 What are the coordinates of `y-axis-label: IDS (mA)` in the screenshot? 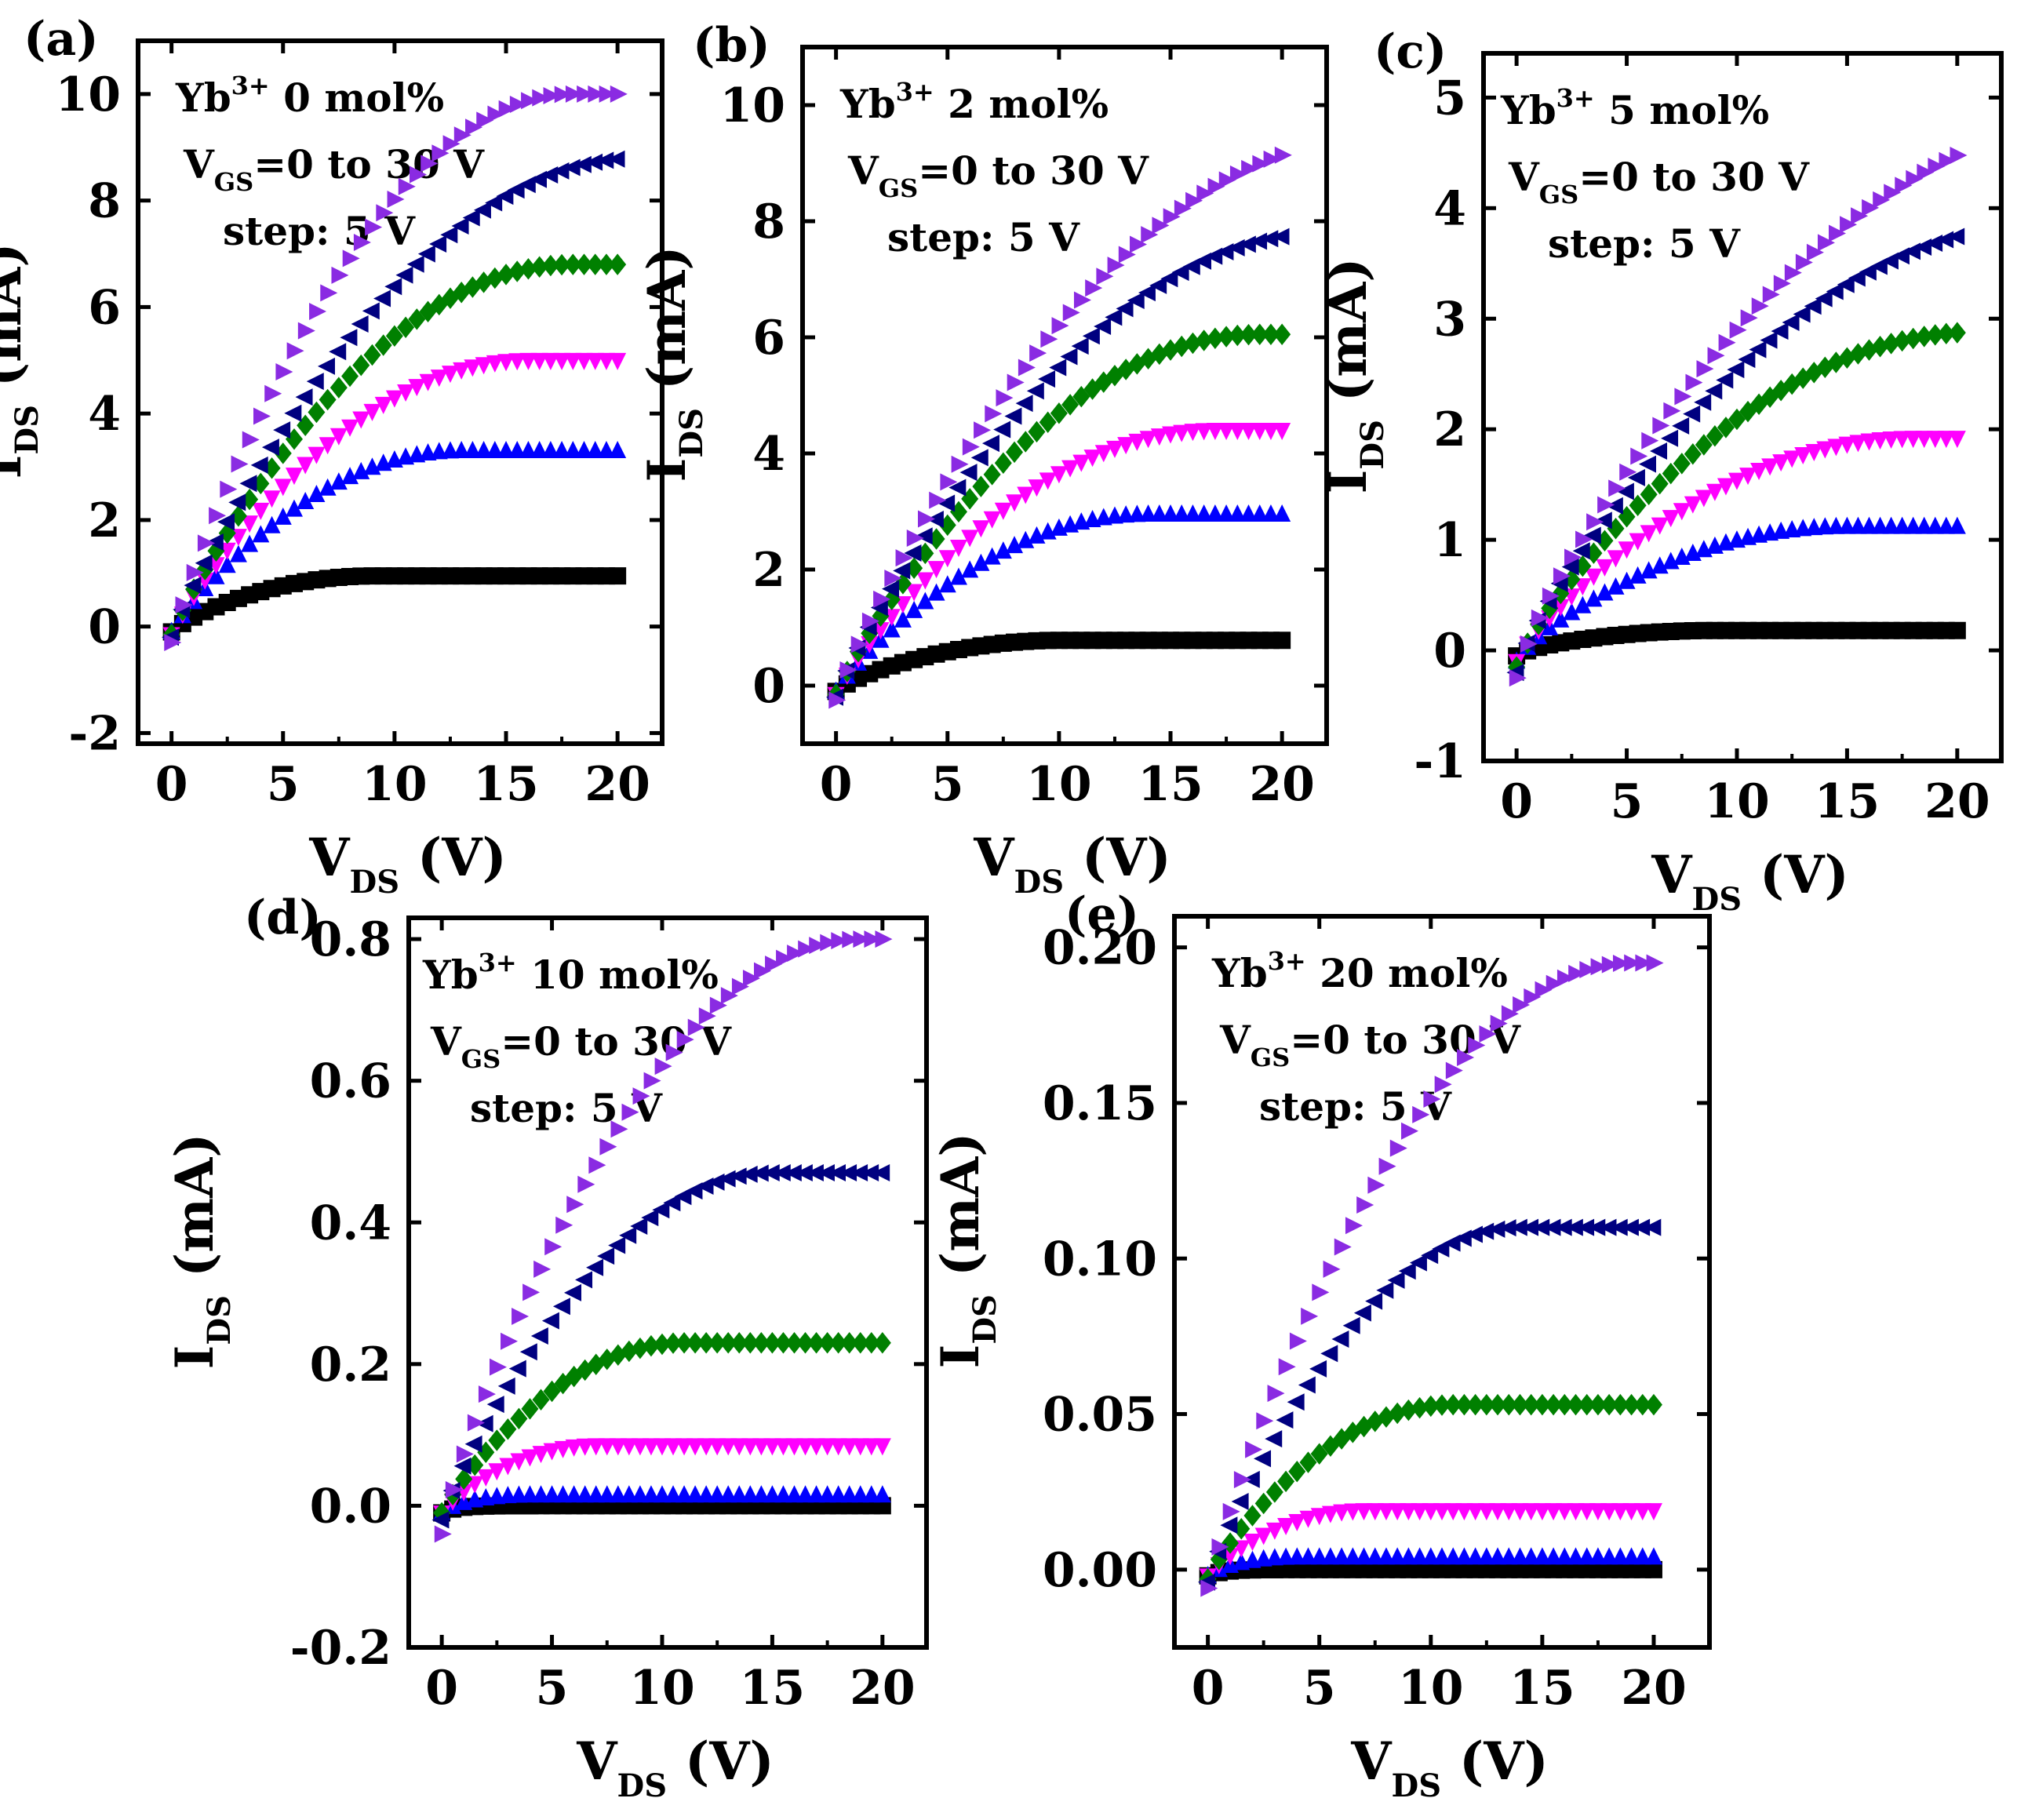 It's located at (1354, 376).